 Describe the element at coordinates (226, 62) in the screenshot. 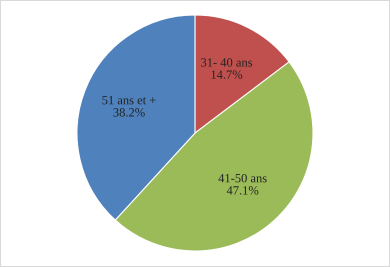

I see `slice-label: 31- 40 ans` at that location.